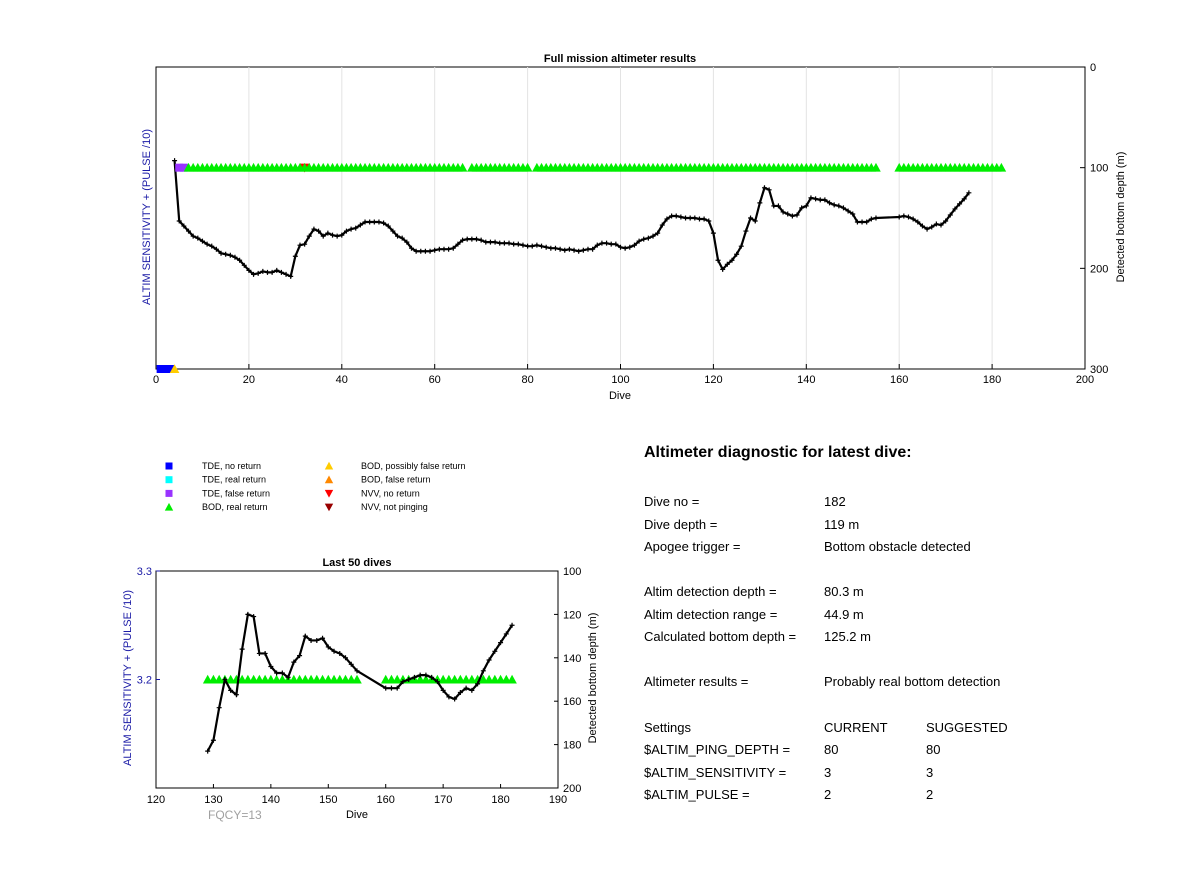 This screenshot has width=1200, height=885. What do you see at coordinates (696, 681) in the screenshot?
I see `results-label: Altimeter results =` at bounding box center [696, 681].